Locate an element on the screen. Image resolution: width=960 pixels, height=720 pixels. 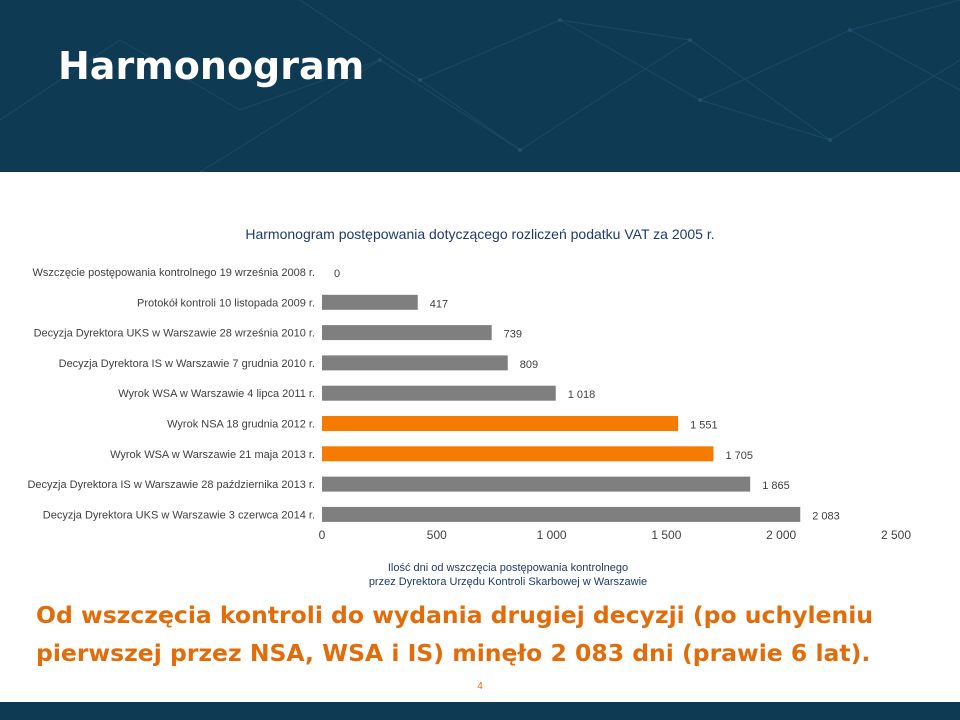
data-label: 739 is located at coordinates (513, 335).